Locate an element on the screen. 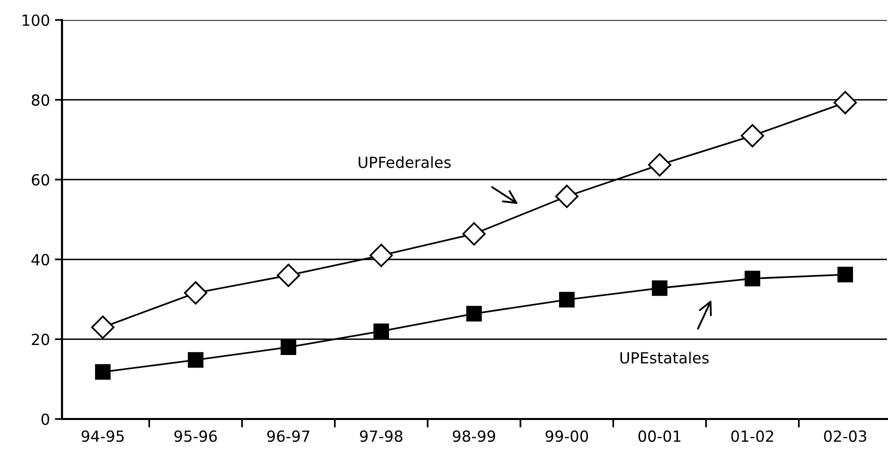  x-tick-label: 01-02 is located at coordinates (752, 436).